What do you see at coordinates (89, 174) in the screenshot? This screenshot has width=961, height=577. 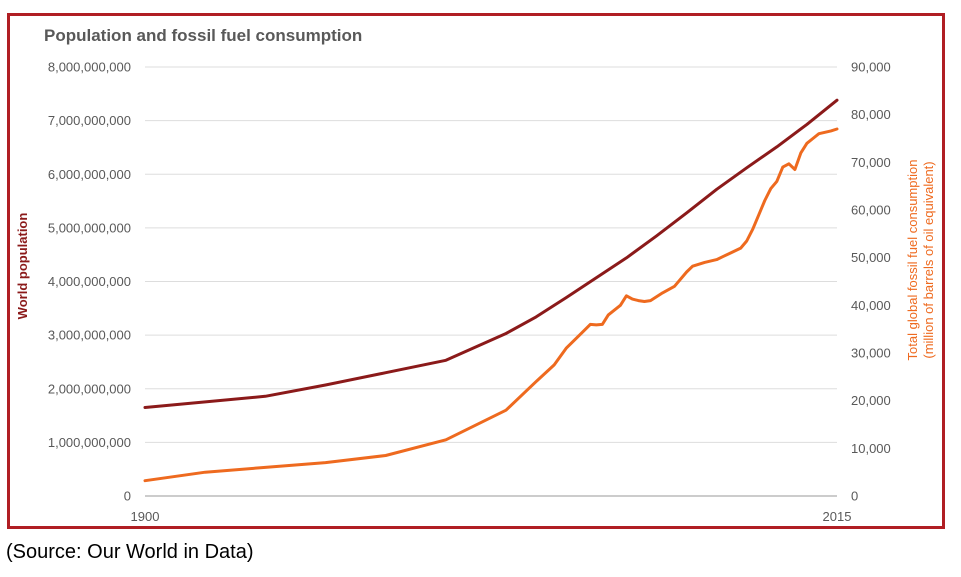 I see `left-tick-label: 6,000,000,000` at bounding box center [89, 174].